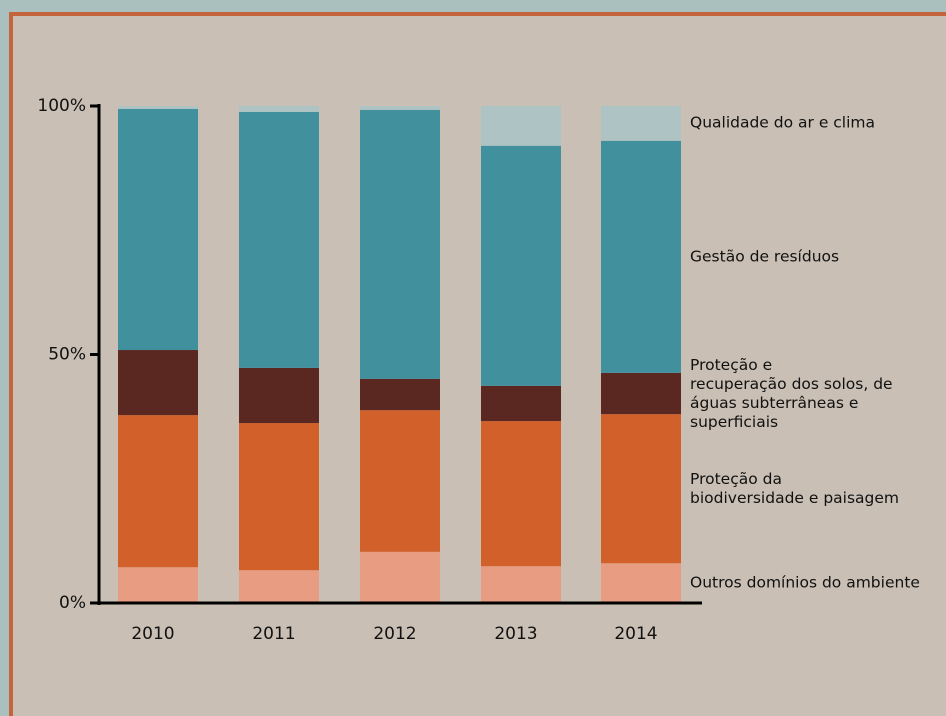 Image resolution: width=946 pixels, height=716 pixels. Describe the element at coordinates (515, 634) in the screenshot. I see `x-tick-label: 2013` at that location.